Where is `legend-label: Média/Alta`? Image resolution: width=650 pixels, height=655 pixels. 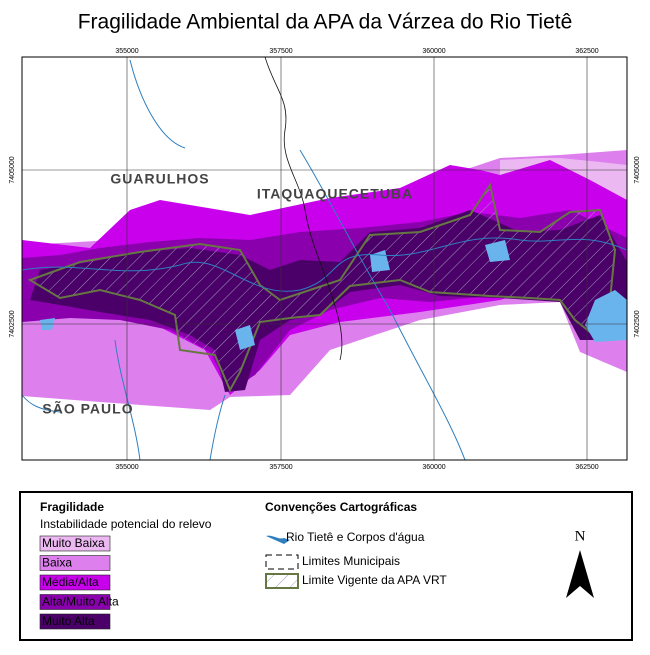 legend-label: Média/Alta is located at coordinates (70, 582).